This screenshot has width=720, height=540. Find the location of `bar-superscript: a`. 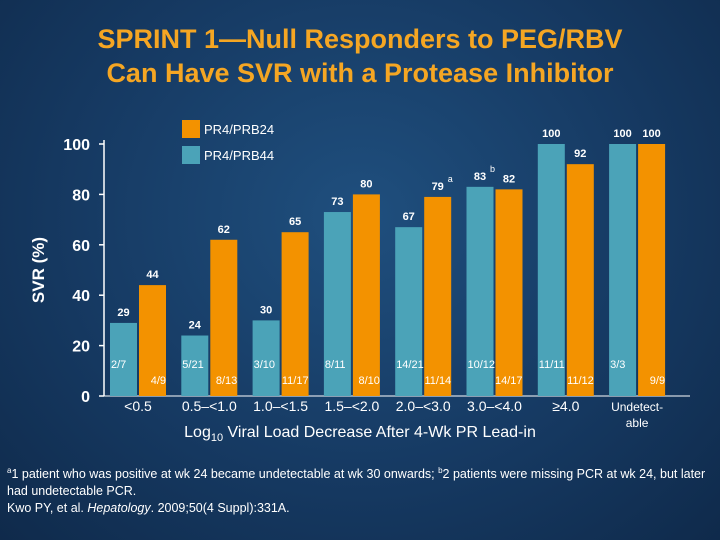

bar-superscript: a is located at coordinates (450, 179).